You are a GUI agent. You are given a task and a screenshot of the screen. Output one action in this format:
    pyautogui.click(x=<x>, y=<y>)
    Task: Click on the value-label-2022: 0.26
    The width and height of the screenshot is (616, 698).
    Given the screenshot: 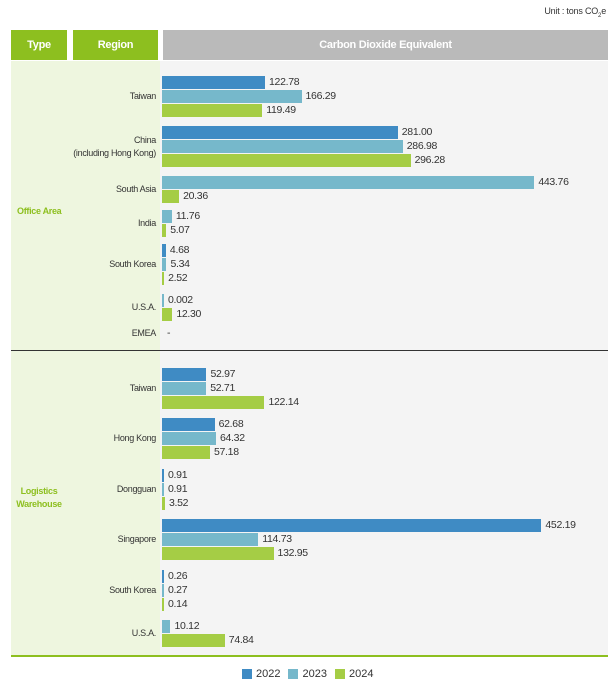 What is the action you would take?
    pyautogui.click(x=178, y=576)
    